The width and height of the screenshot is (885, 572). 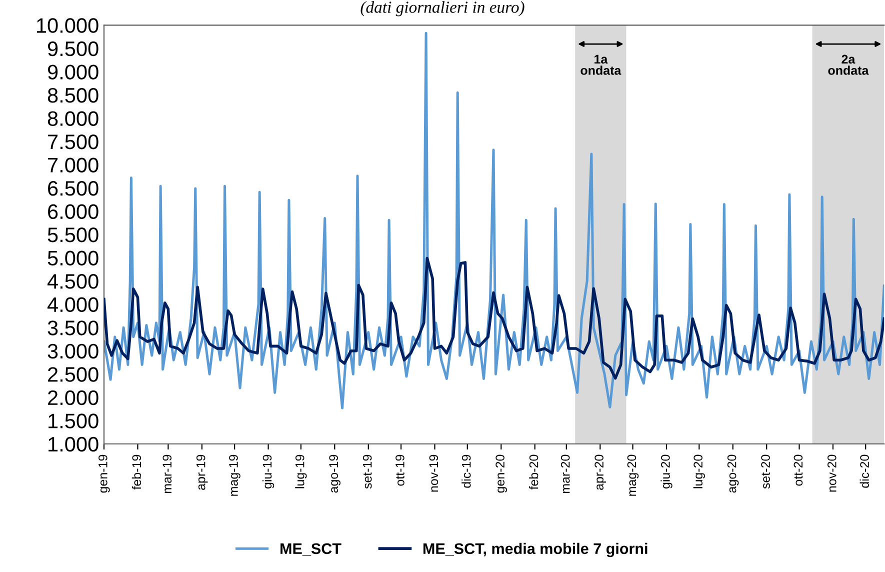 What do you see at coordinates (73, 374) in the screenshot?
I see `y-tick-label: 2.500` at bounding box center [73, 374].